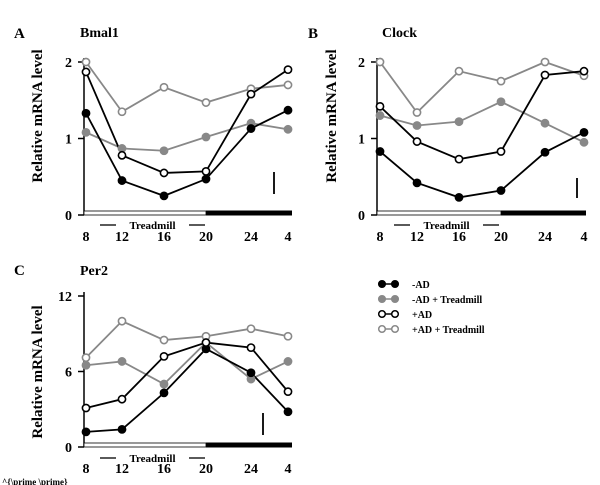 This screenshot has height=485, width=600. I want to click on y-tick-label: 6, so click(68, 373).